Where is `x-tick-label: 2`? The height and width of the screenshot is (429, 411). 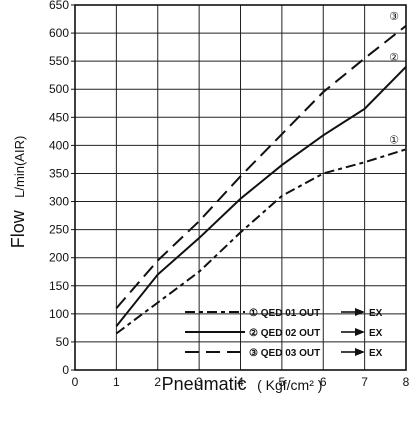 x-tick-label: 2 is located at coordinates (157, 382).